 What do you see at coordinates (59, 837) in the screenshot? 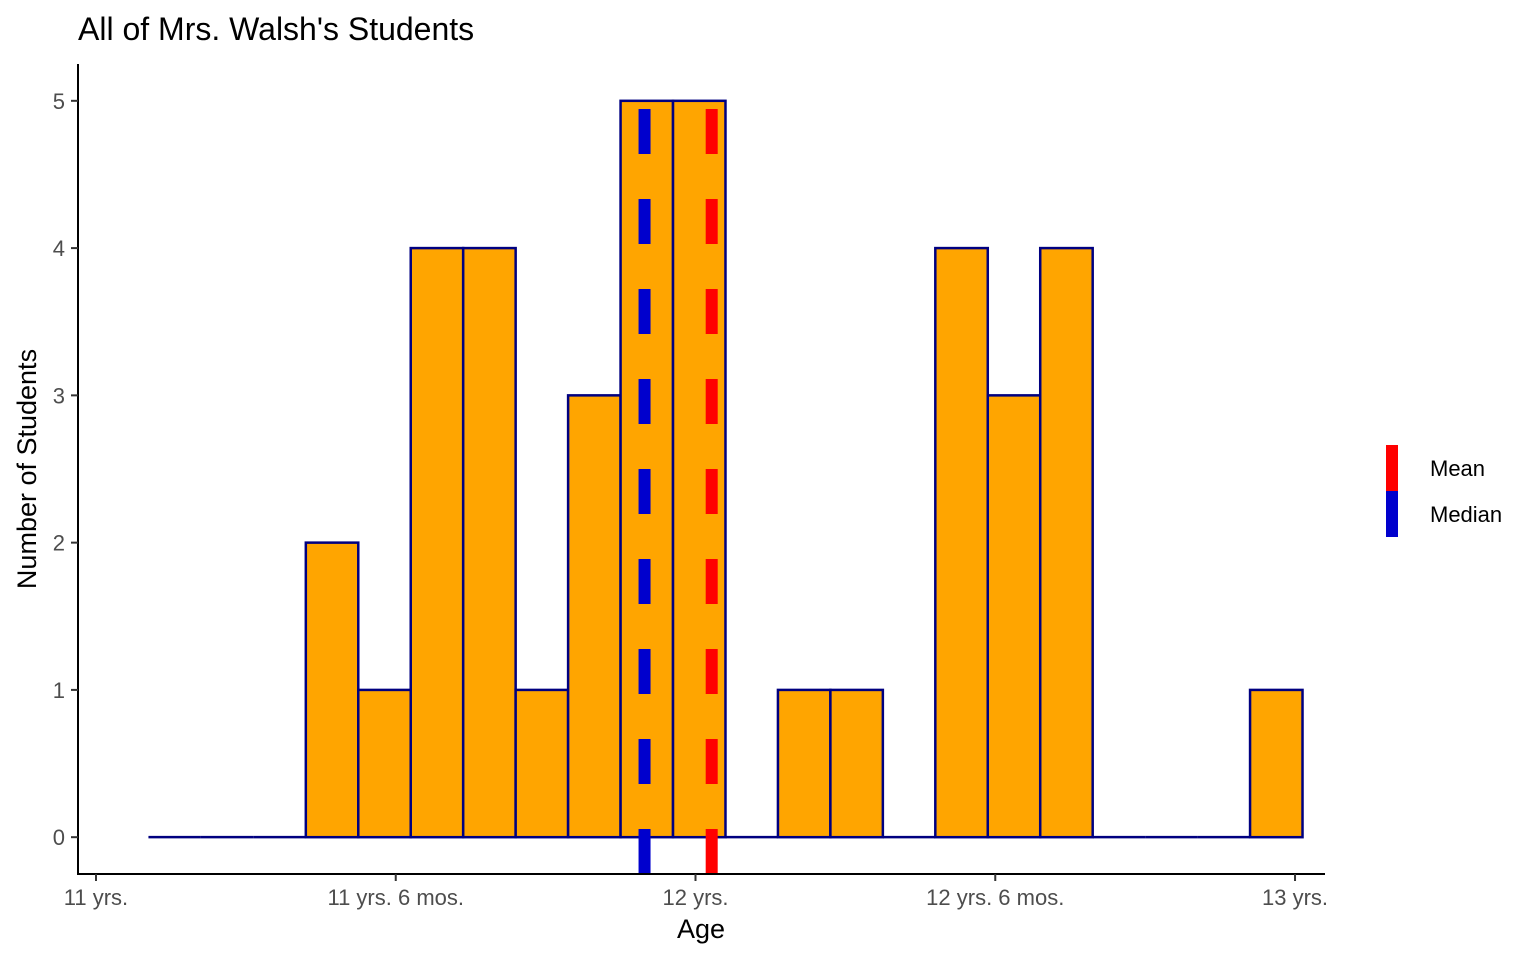
I see `y-tick-label-0: 0` at bounding box center [59, 837].